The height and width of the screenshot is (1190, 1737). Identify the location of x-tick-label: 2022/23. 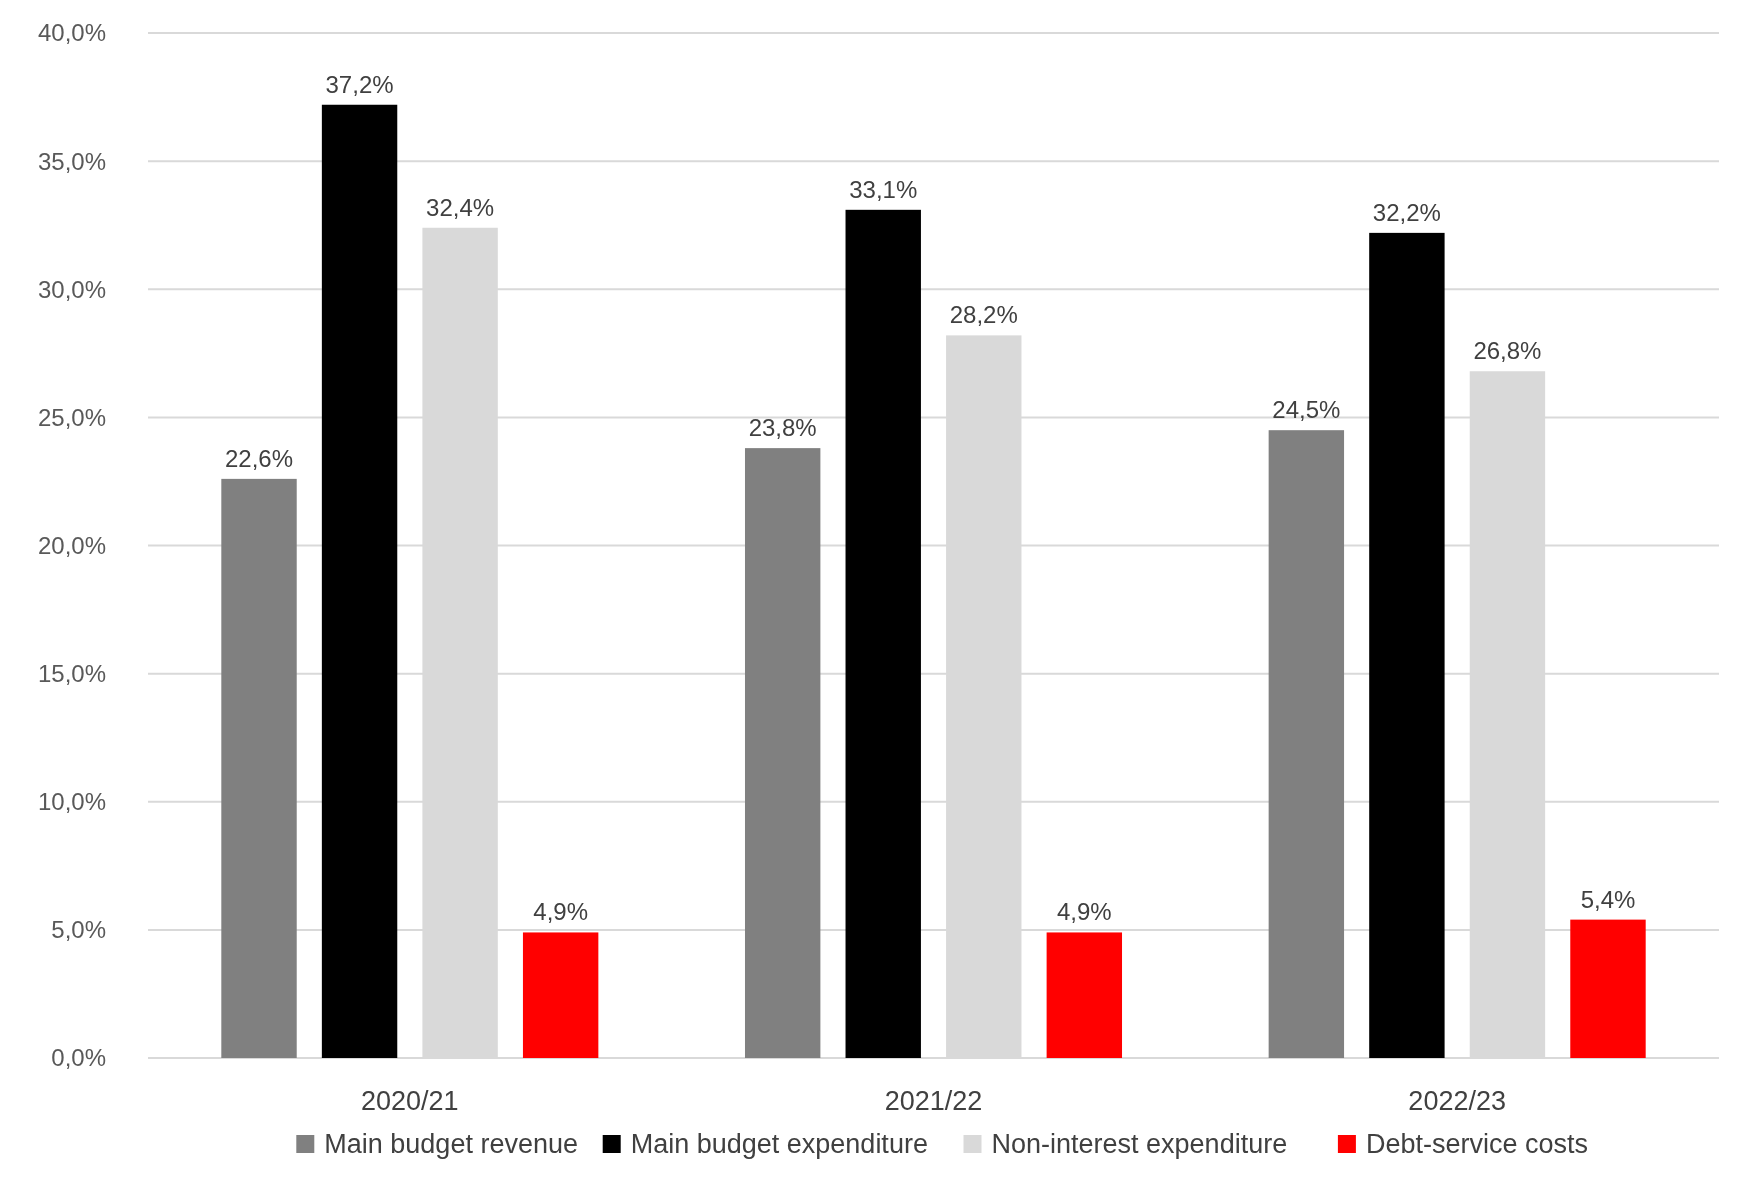
(1457, 1101).